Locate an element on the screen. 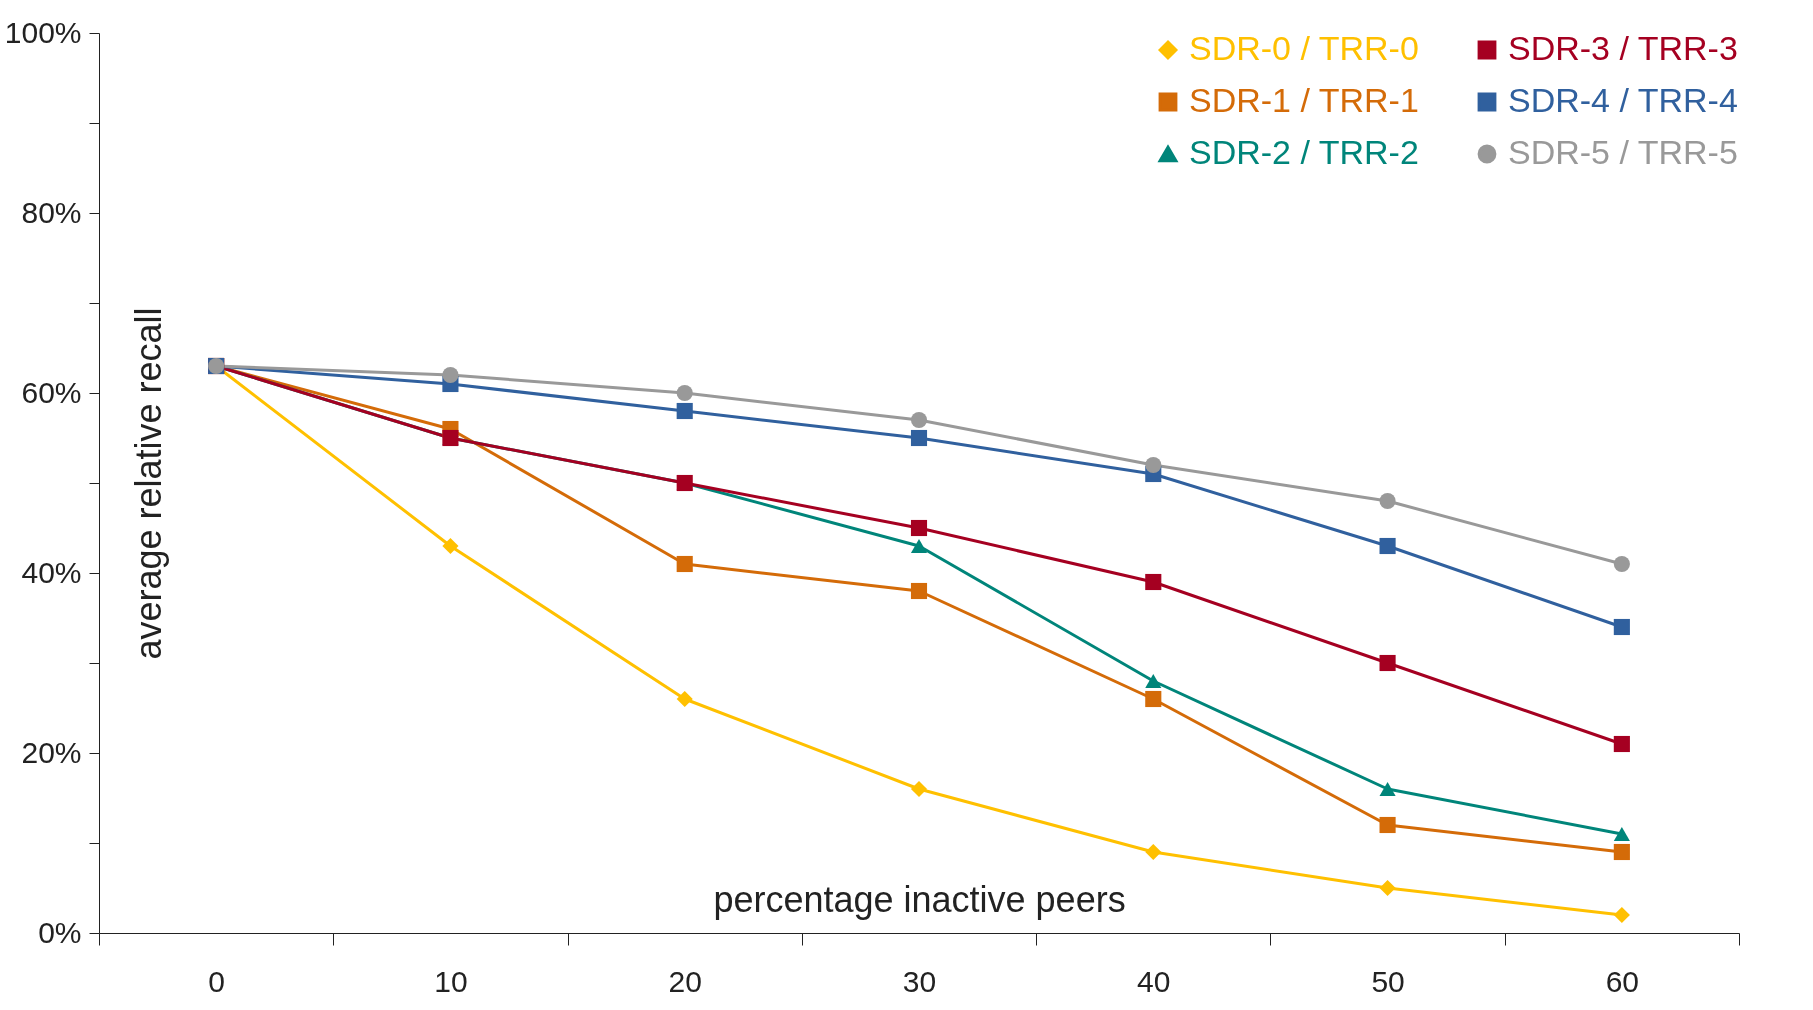 The height and width of the screenshot is (1010, 1813). y-tick-label: 40% is located at coordinates (51, 572).